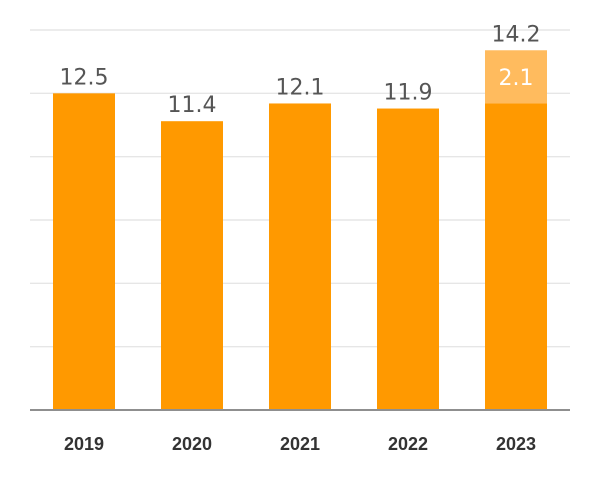 The image size is (600, 480). What do you see at coordinates (300, 444) in the screenshot?
I see `x-tick-label-2021: 2021` at bounding box center [300, 444].